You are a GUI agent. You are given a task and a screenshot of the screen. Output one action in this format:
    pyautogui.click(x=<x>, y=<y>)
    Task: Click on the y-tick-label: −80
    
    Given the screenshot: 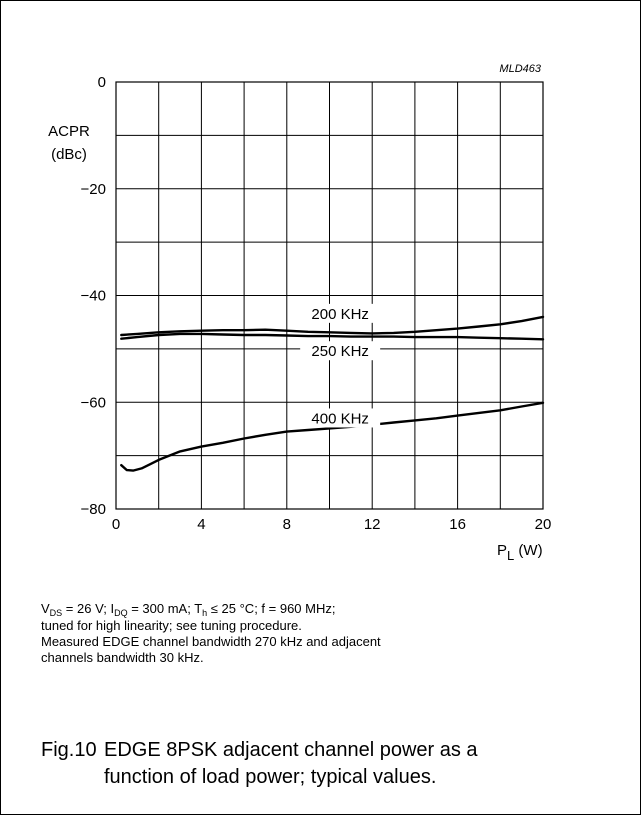 What is the action you would take?
    pyautogui.click(x=93, y=509)
    